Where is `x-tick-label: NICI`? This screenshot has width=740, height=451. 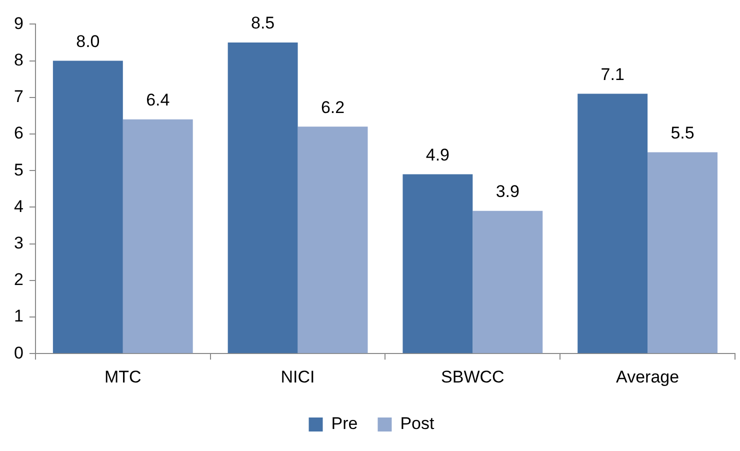
x-tick-label: NICI is located at coordinates (297, 376).